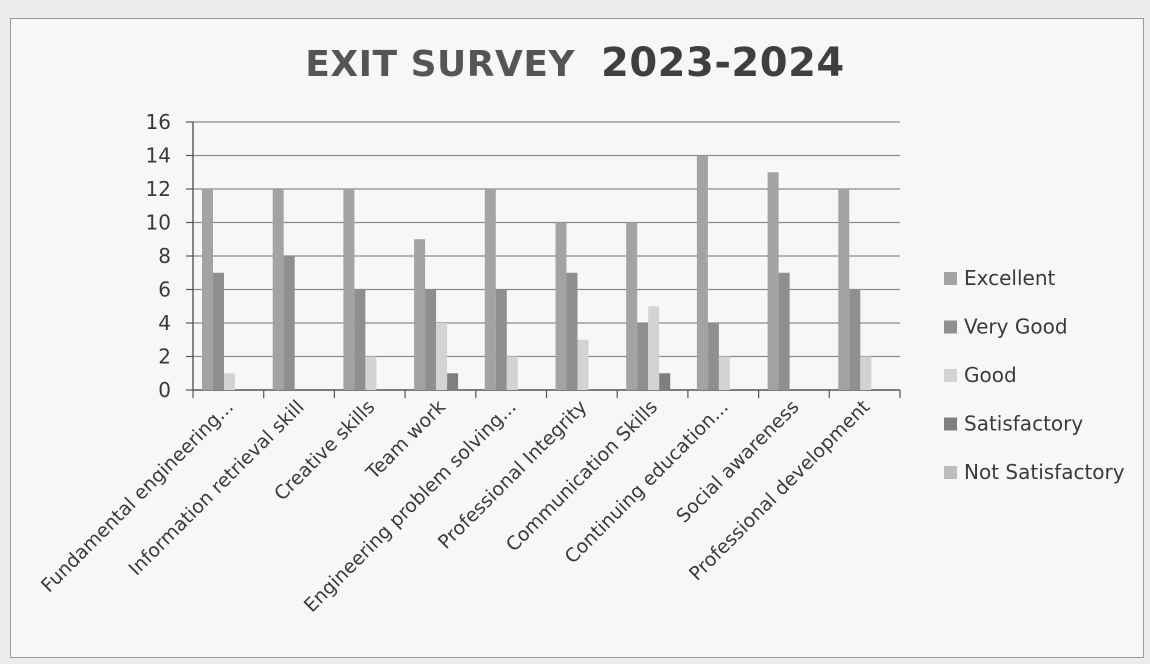 The height and width of the screenshot is (664, 1150). What do you see at coordinates (737, 461) in the screenshot?
I see `x-category-label: Social awareness` at bounding box center [737, 461].